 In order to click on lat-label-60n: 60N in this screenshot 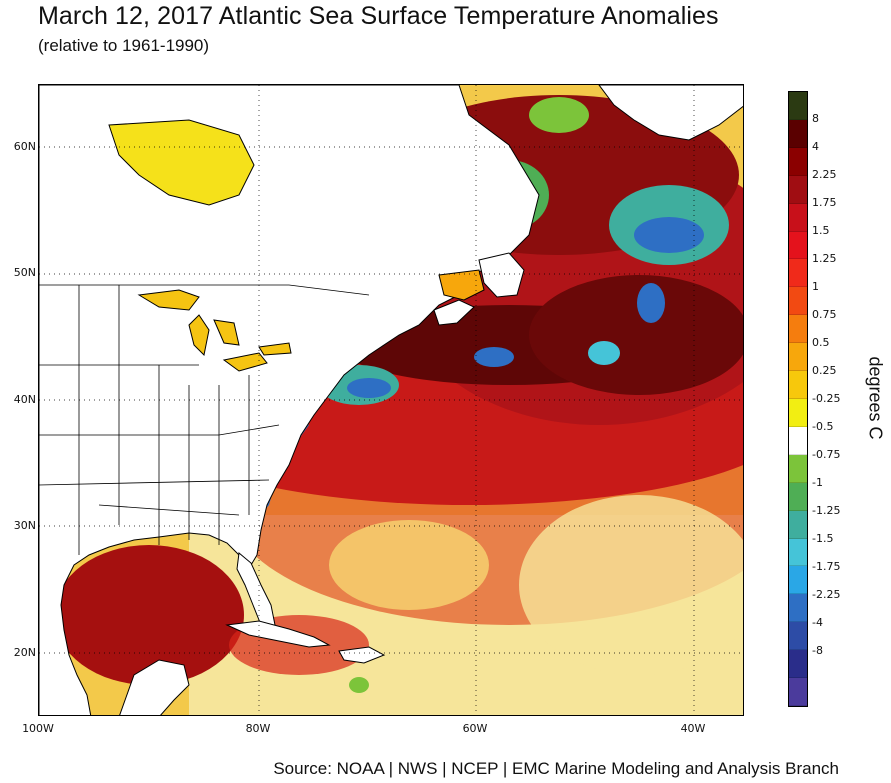, I will do `click(24, 146)`.